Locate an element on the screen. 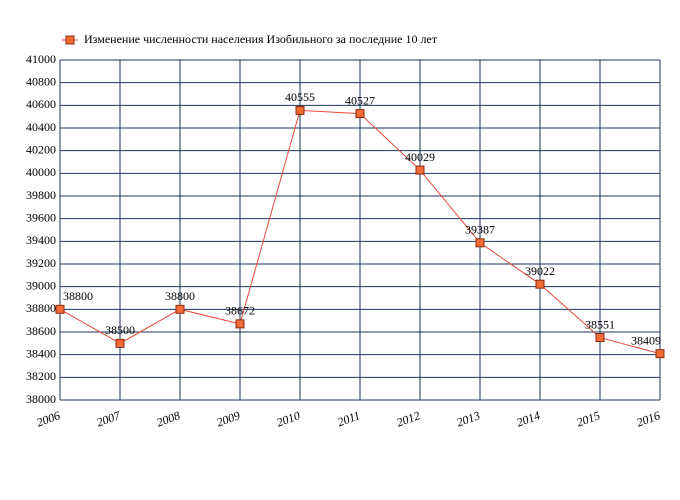 Image resolution: width=680 pixels, height=500 pixels. data-label: 38672 is located at coordinates (240, 311).